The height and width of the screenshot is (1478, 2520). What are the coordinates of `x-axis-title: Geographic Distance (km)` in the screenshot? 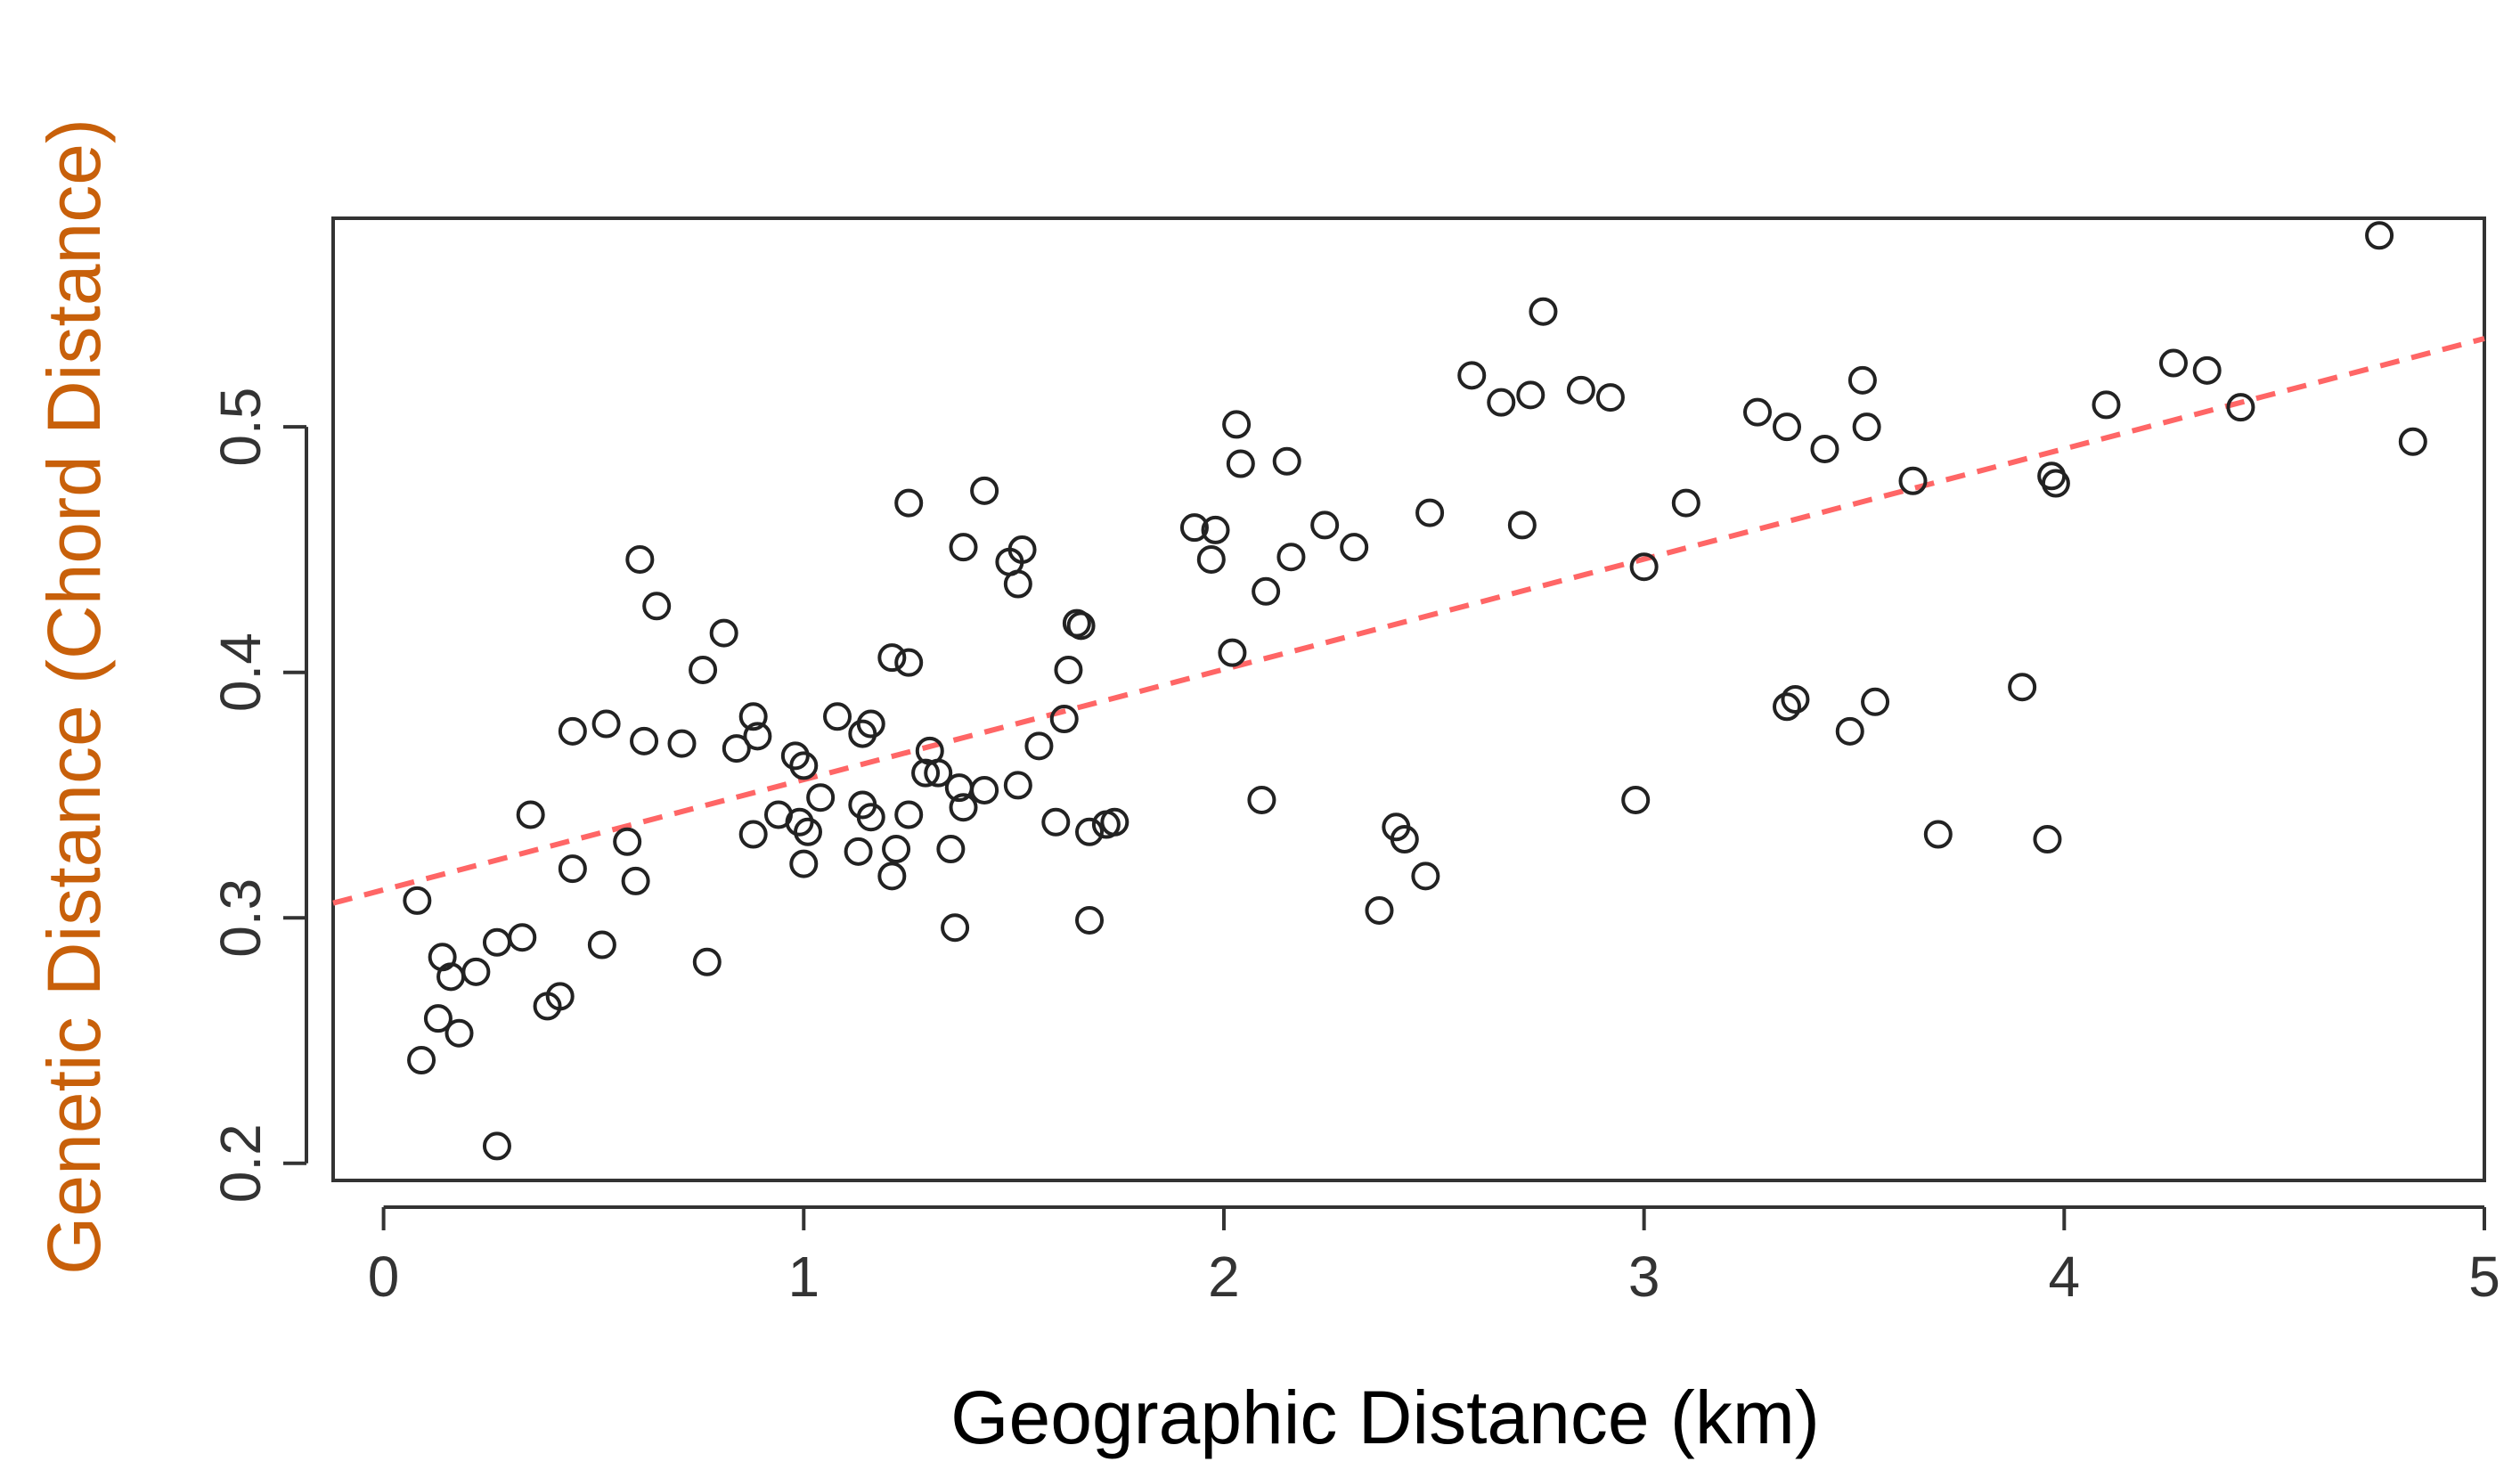 It's located at (1385, 1417).